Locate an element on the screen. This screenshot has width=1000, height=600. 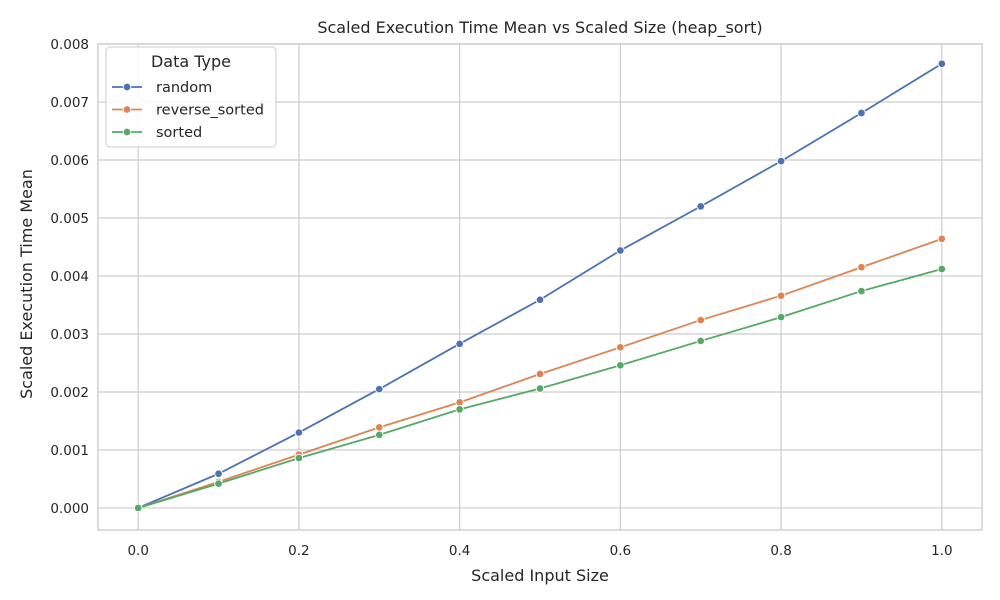
y-tick-label: 0.003 is located at coordinates (69, 335).